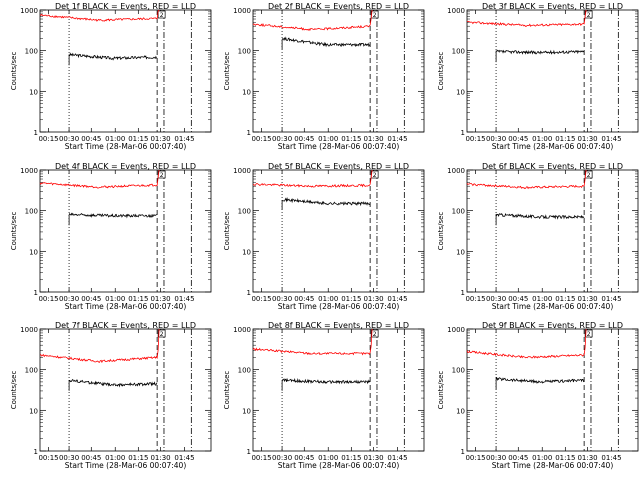 The width and height of the screenshot is (640, 480). What do you see at coordinates (338, 6) in the screenshot?
I see `panel-title: Det 2f BLACK = Events, RED = LLD` at bounding box center [338, 6].